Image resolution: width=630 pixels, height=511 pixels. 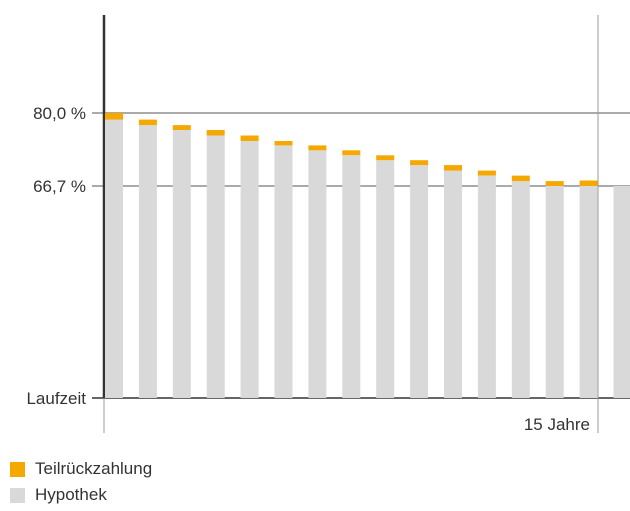 I want to click on x-start-label: Laufzeit, so click(x=56, y=398).